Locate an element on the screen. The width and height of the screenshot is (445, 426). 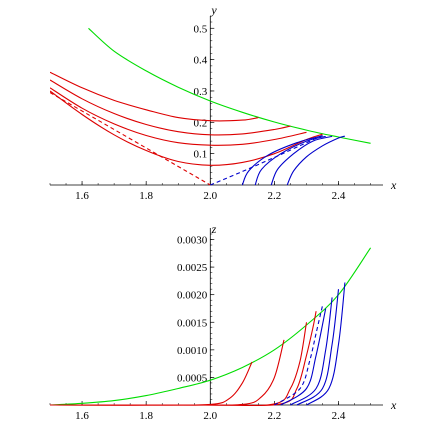
y-tick-label: 0.0030 is located at coordinates (192, 241).